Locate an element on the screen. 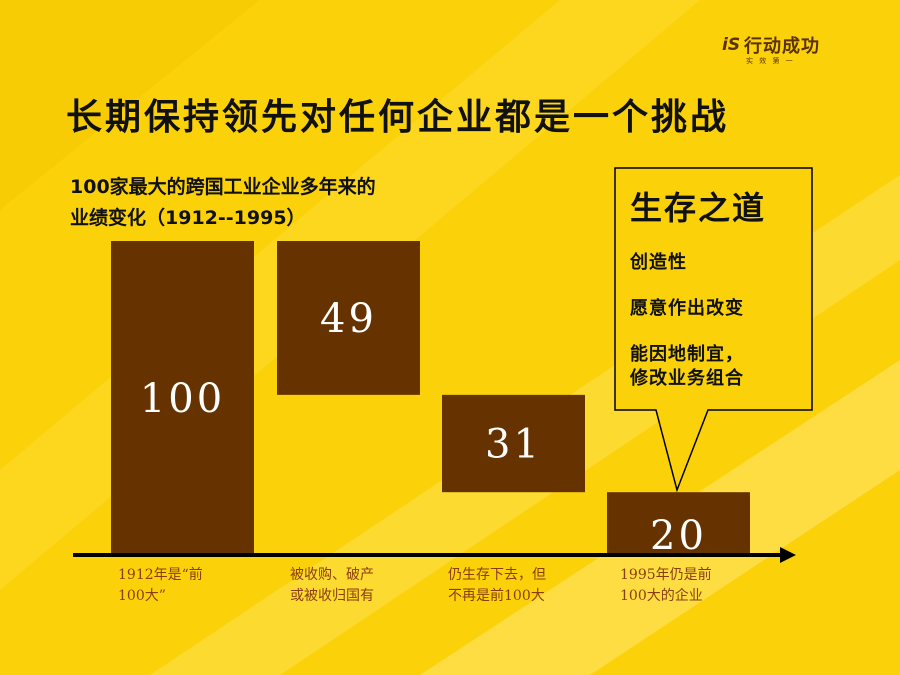  chart-subtitle-line-1: 100家最大的跨国工业企业多年来的 is located at coordinates (223, 187).